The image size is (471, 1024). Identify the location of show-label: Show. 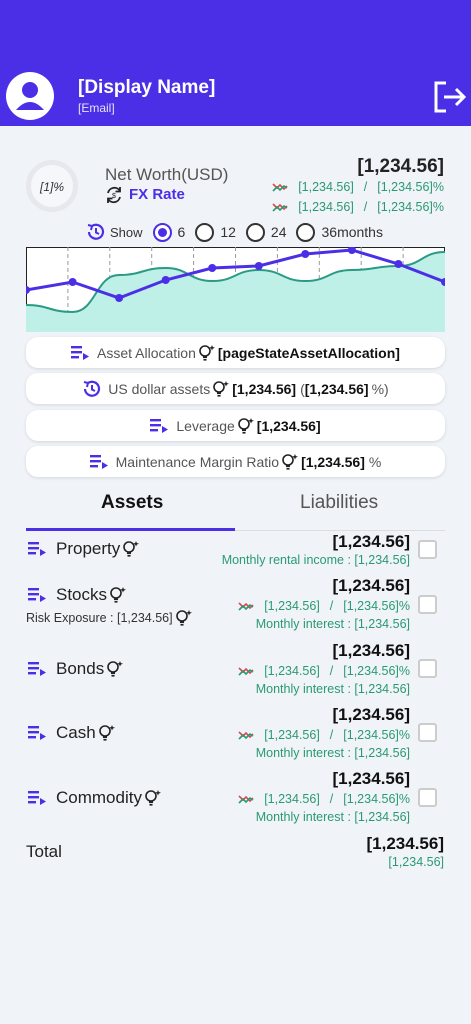
(126, 232).